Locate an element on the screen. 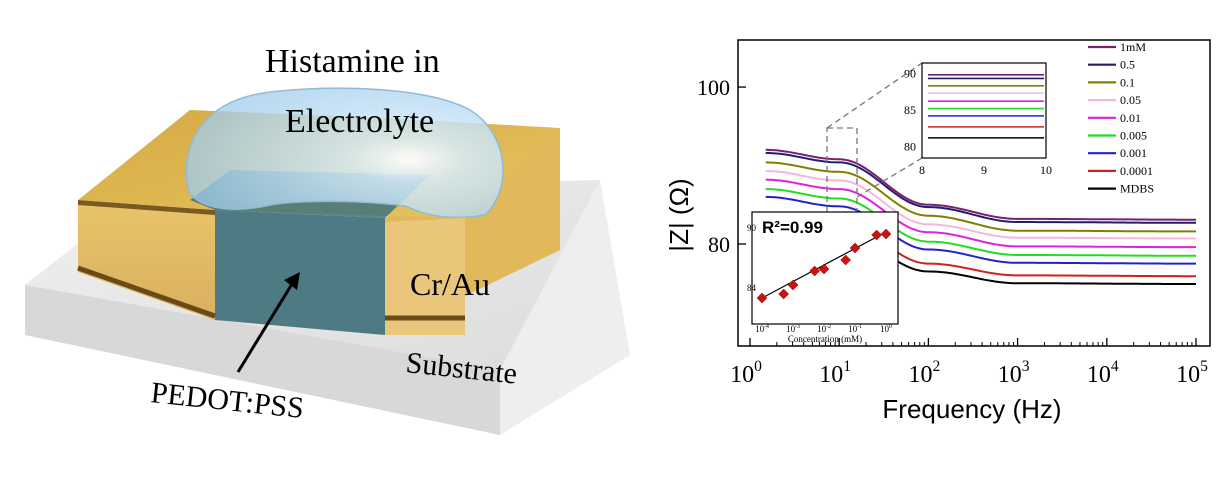 Image resolution: width=1220 pixels, height=480 pixels. main-series-lines is located at coordinates (980, 216).